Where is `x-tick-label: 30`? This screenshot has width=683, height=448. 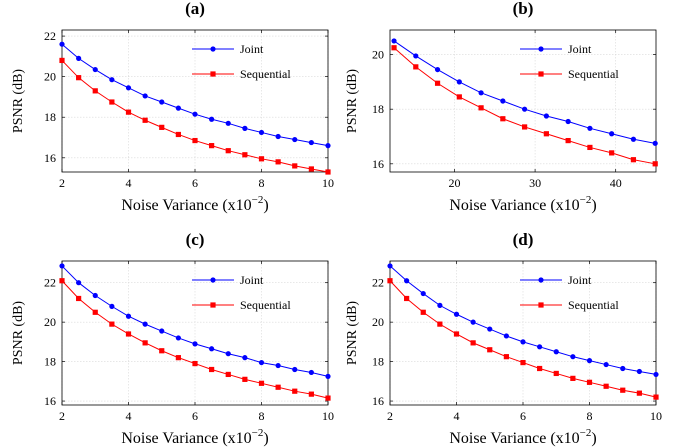
x-tick-label: 30 is located at coordinates (535, 183).